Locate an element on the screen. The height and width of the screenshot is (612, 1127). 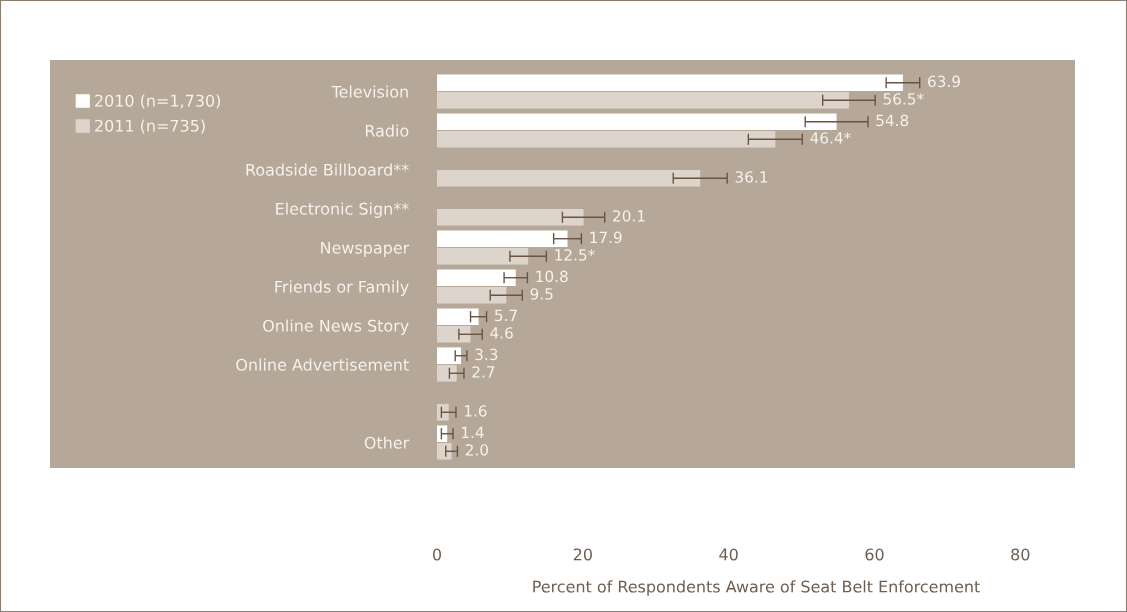
data-label: 2.7 is located at coordinates (483, 372).